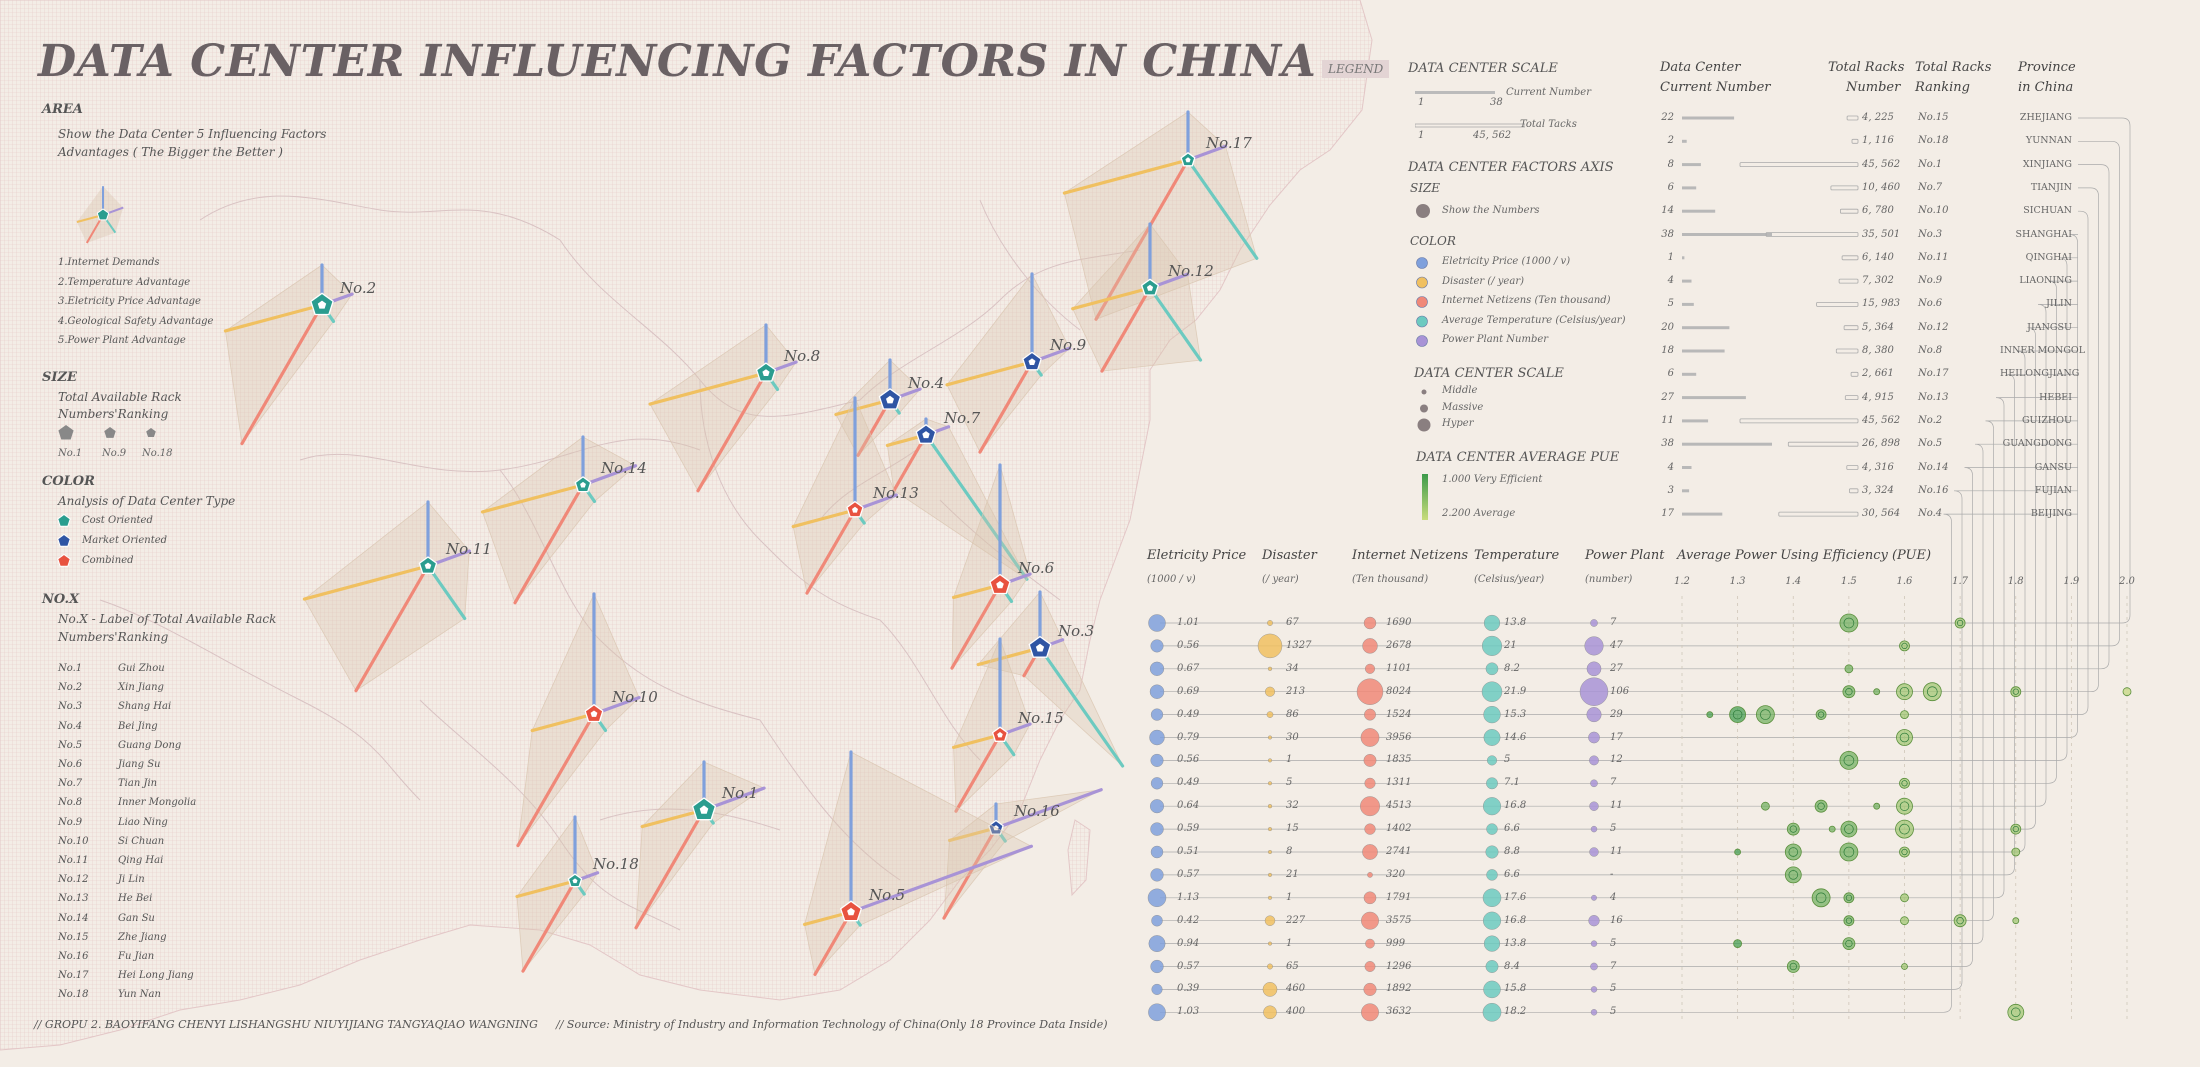  What do you see at coordinates (64, 540) in the screenshot?
I see `pentagon-icon` at bounding box center [64, 540].